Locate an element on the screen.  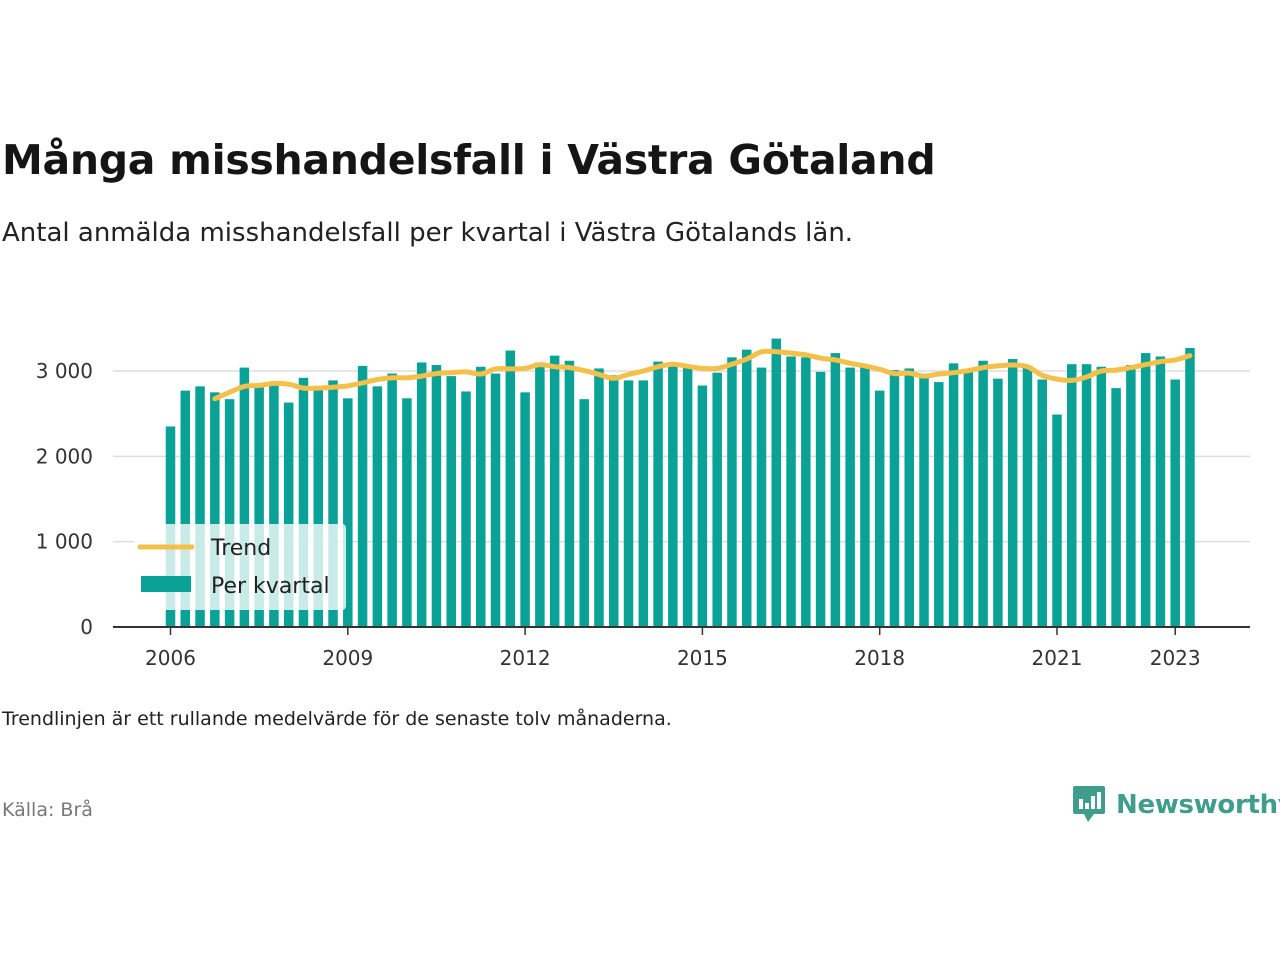
x-axis-ticks: 2006 2009 2012 2015 2018 2021 2023 is located at coordinates (673, 648).